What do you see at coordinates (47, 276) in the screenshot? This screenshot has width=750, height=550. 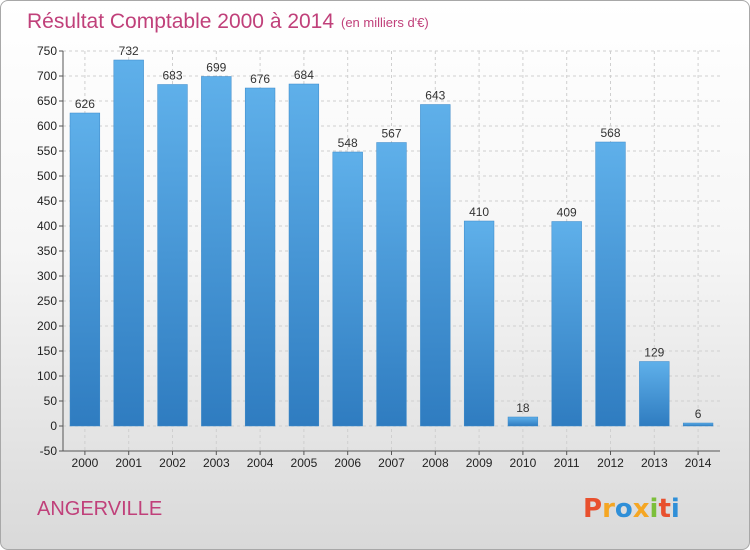 I see `y-tick-label: 300` at bounding box center [47, 276].